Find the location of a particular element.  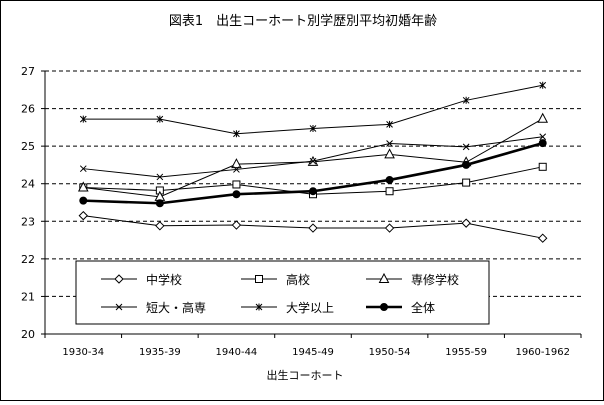

x-tick-label: 1940-44 is located at coordinates (237, 352).